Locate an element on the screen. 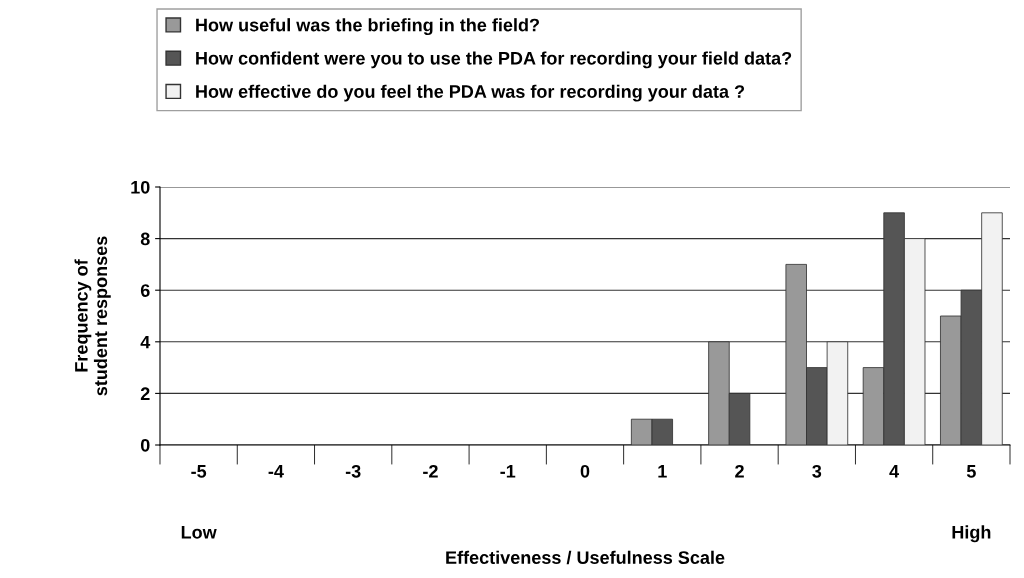 The image size is (1024, 578). y-tick-label: 10 is located at coordinates (140, 187).